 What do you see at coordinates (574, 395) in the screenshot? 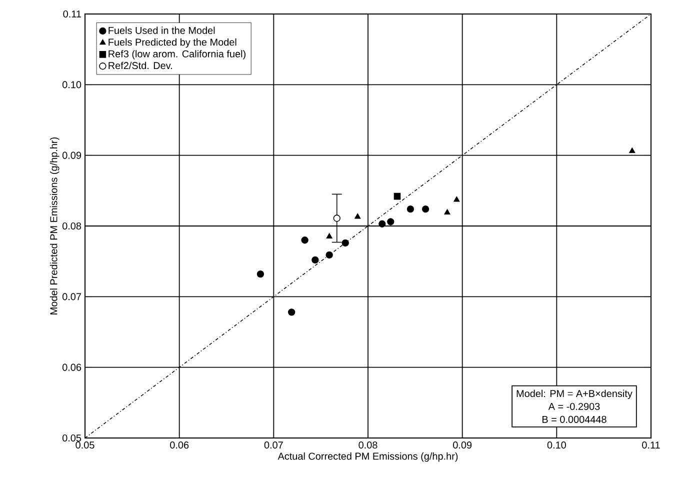
I see `annotation: Model: PM = A+B×density` at bounding box center [574, 395].